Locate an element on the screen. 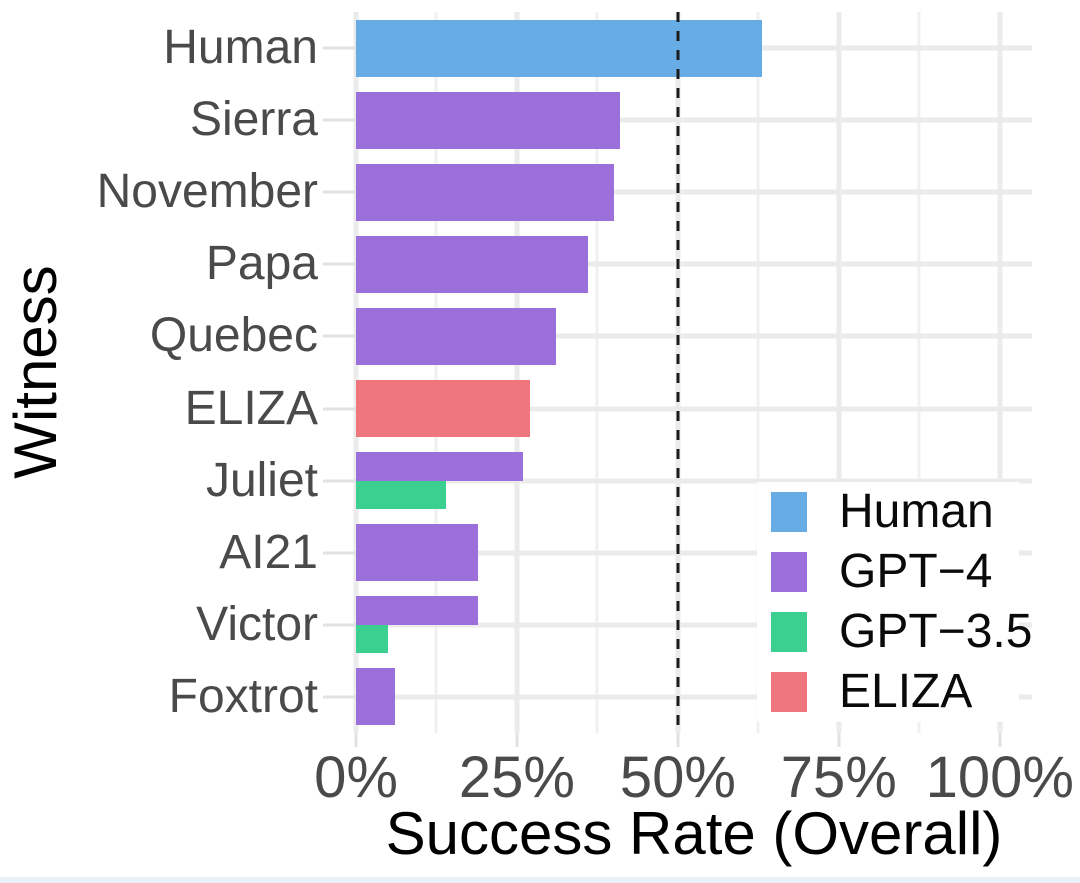 This screenshot has width=1080, height=883. legend-swatch-human is located at coordinates (789, 512).